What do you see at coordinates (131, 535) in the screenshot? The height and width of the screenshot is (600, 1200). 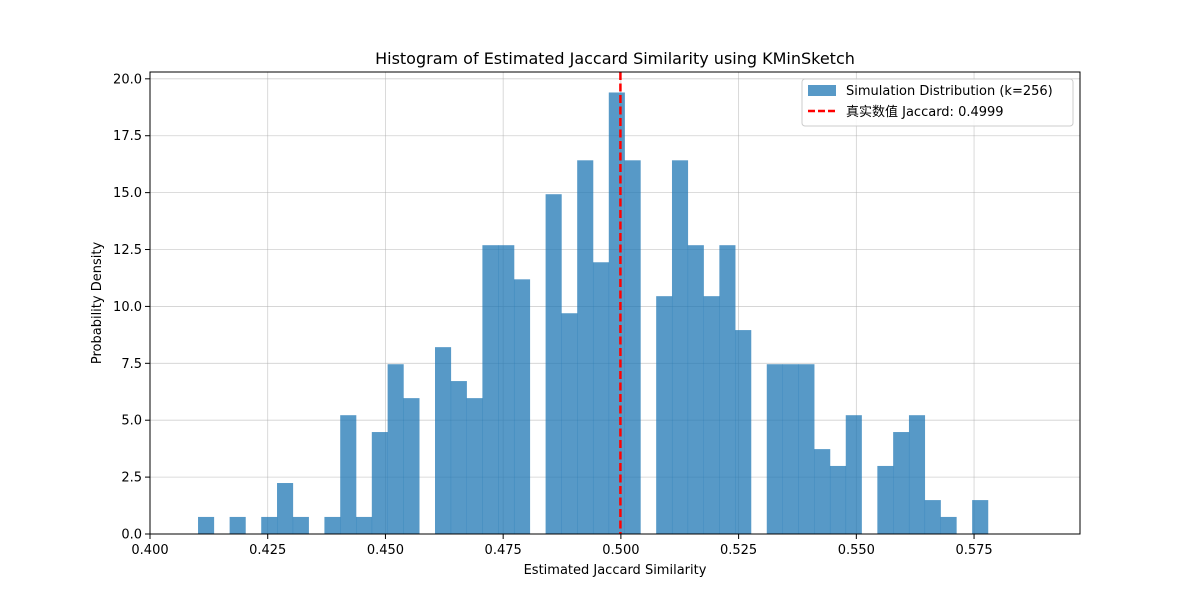 I see `y-tick-label: 0.0` at bounding box center [131, 535].